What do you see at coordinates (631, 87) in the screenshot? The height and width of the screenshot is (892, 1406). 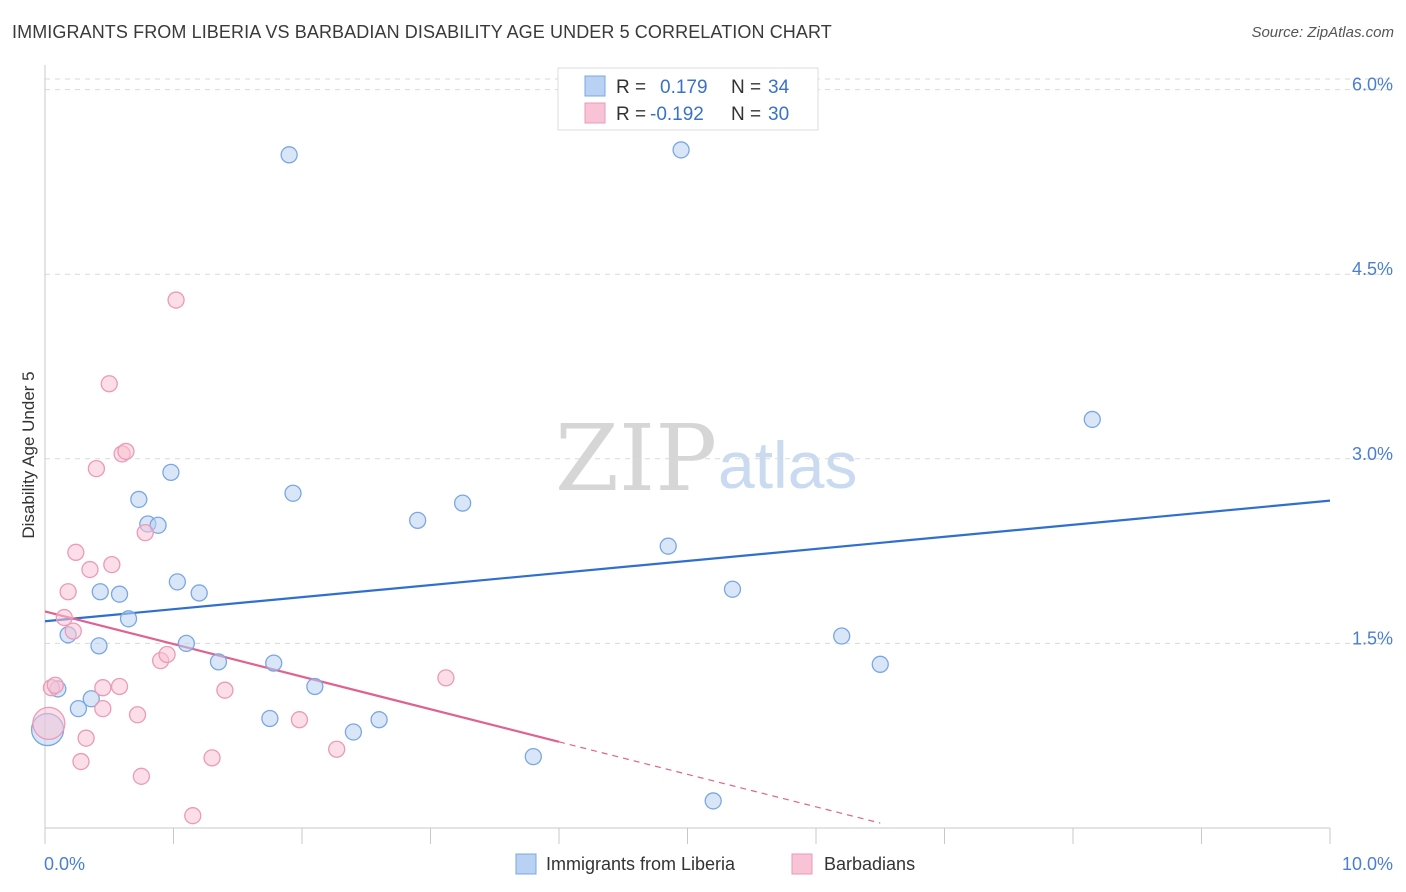 I see `legend-r-label-1: R =` at bounding box center [631, 87].